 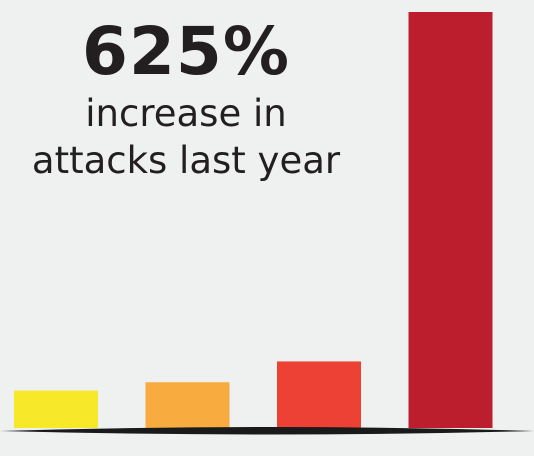 What do you see at coordinates (186, 51) in the screenshot?
I see `increase-percentage: 625%` at bounding box center [186, 51].